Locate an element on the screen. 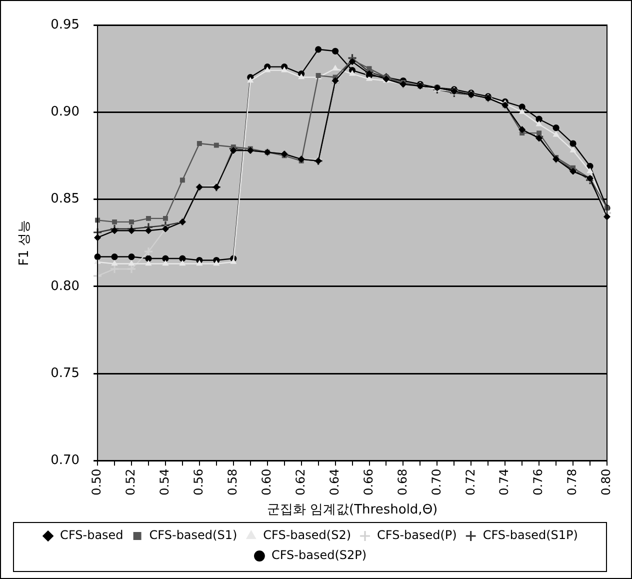 The width and height of the screenshot is (632, 579). y-tick-label: 0.85 is located at coordinates (65, 199).